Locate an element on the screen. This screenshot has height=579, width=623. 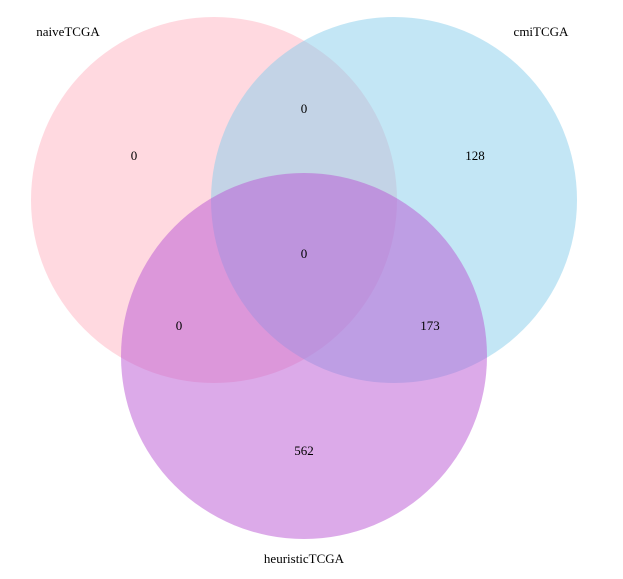
count-heuristic-only: 562 is located at coordinates (304, 450).